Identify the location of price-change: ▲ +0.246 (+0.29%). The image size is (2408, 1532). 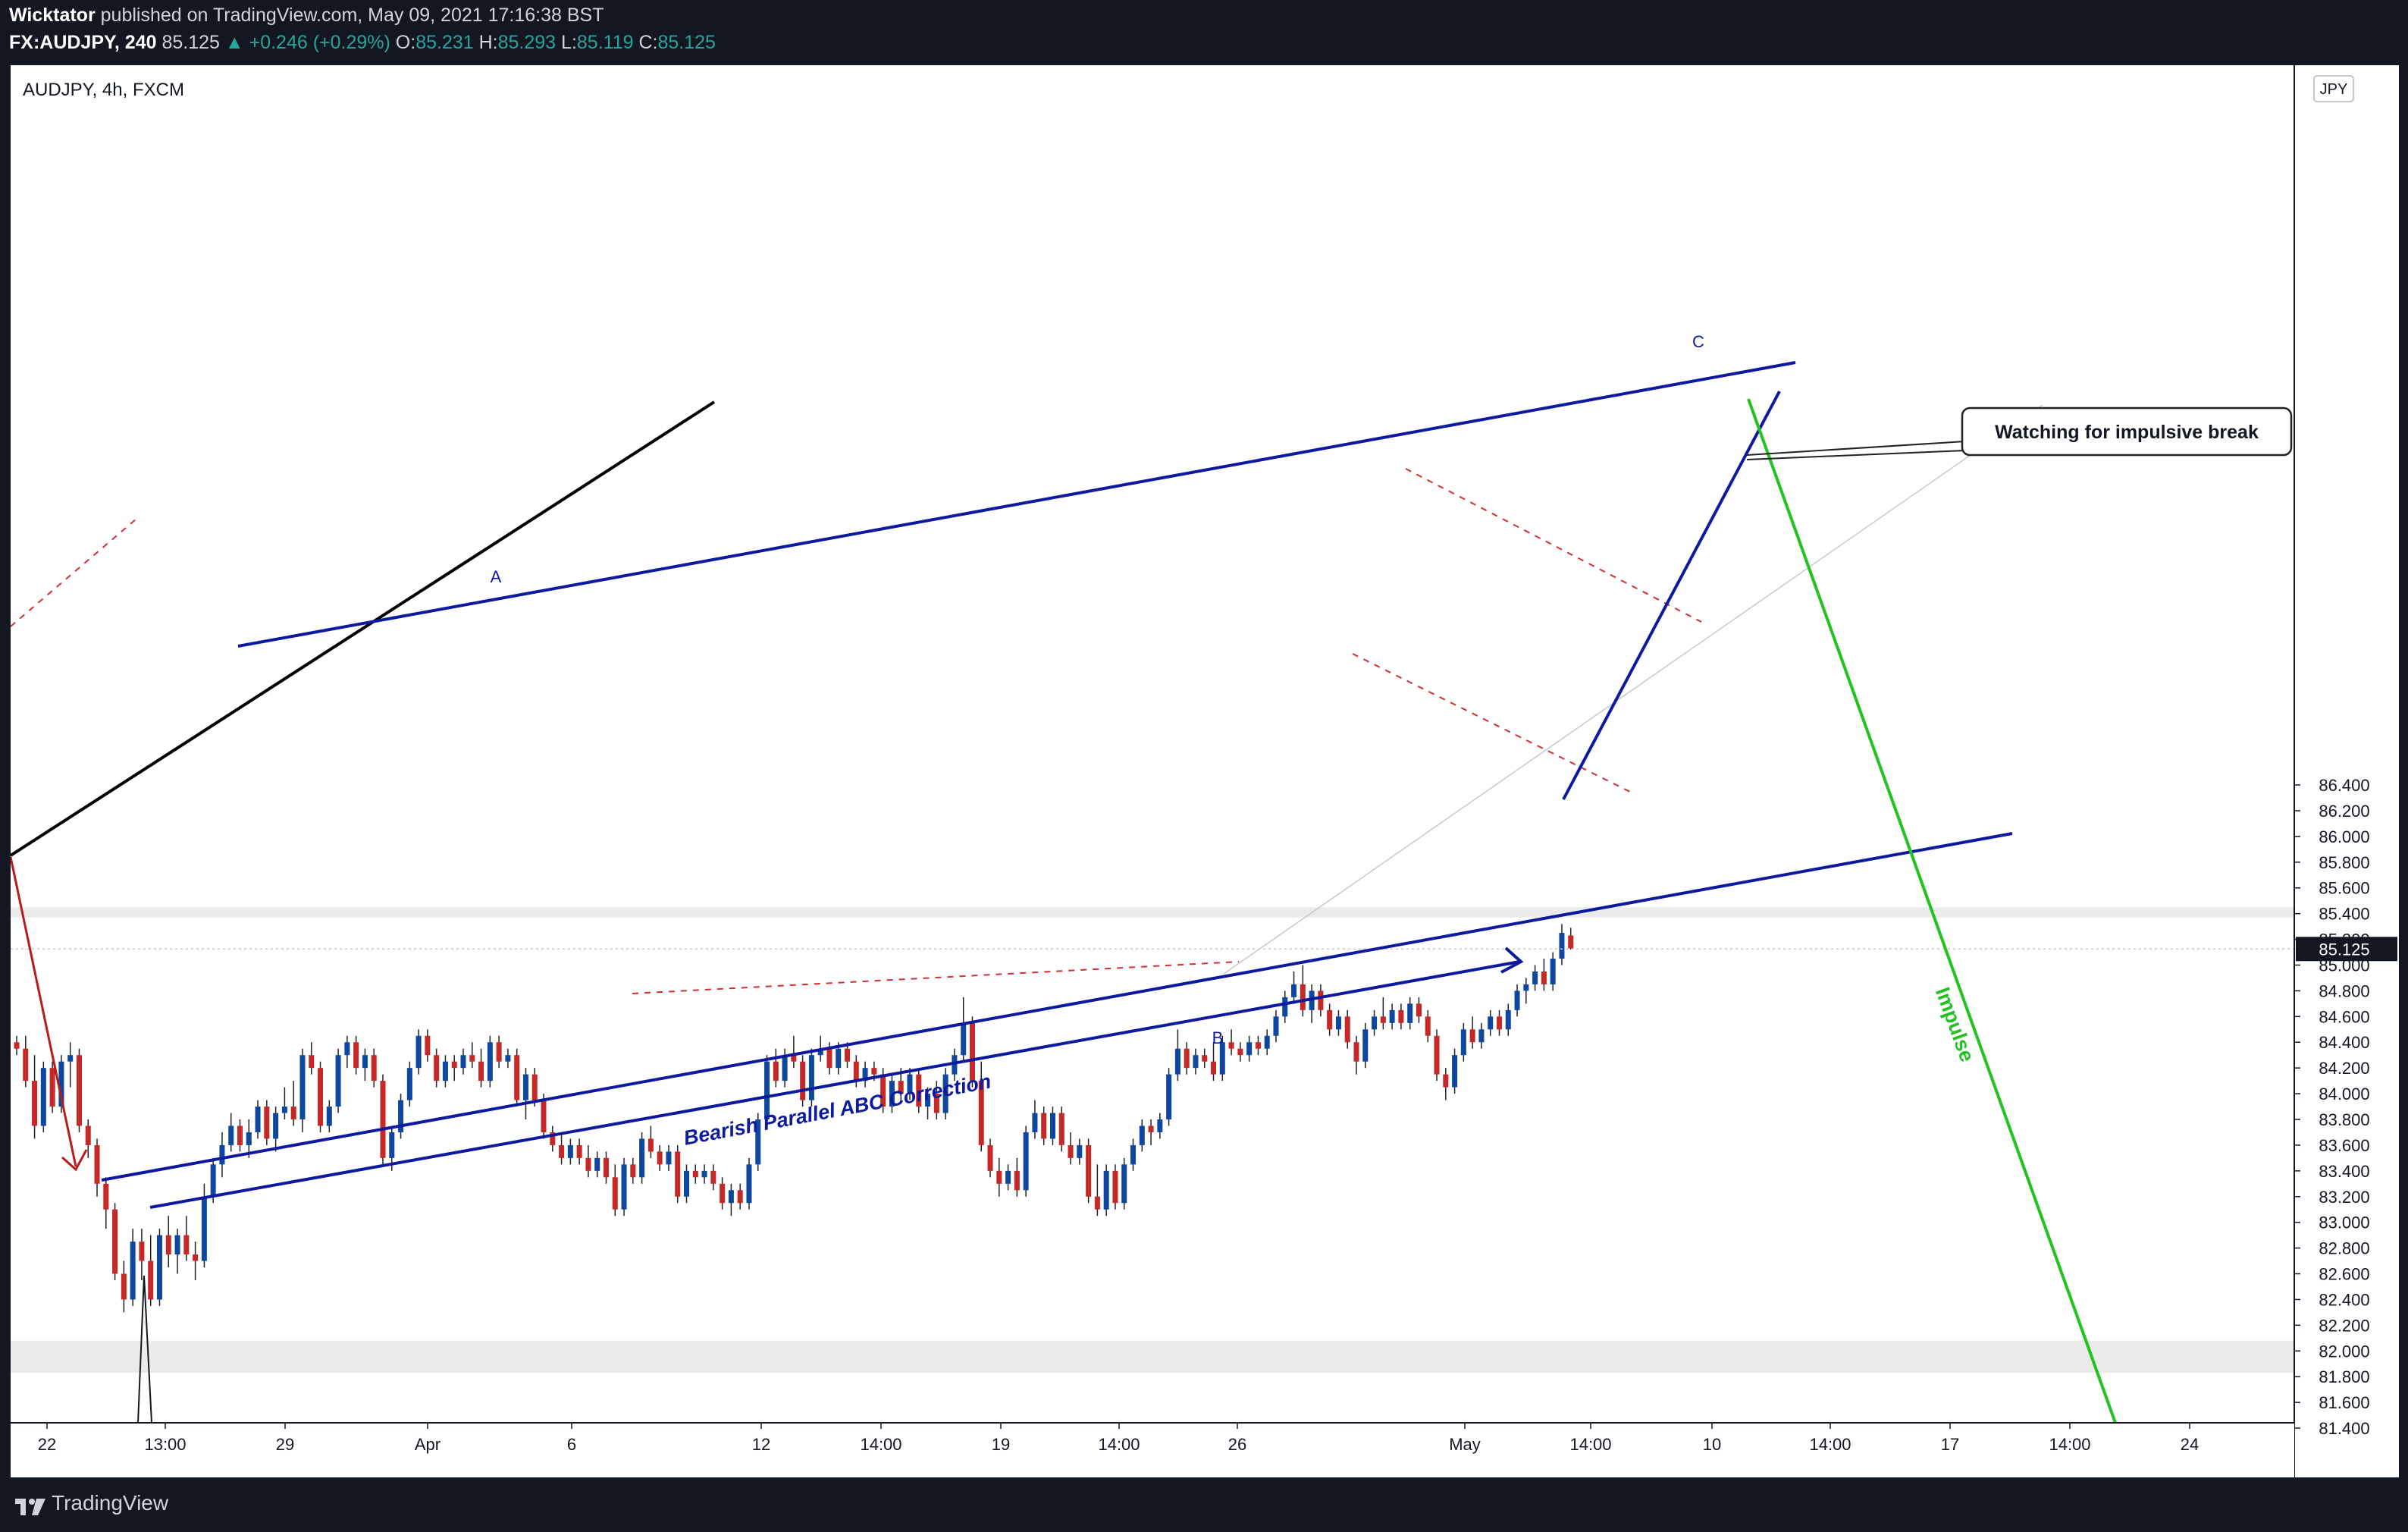
(307, 42).